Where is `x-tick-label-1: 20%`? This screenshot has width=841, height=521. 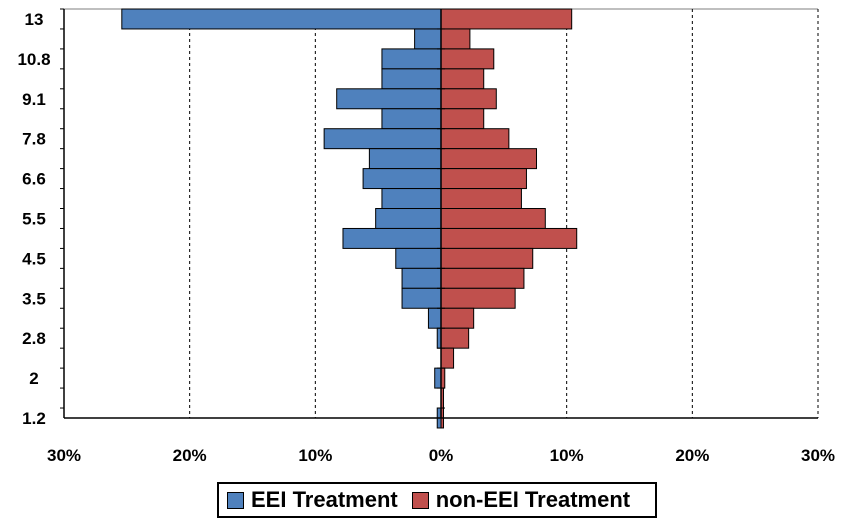 x-tick-label-1: 20% is located at coordinates (190, 455).